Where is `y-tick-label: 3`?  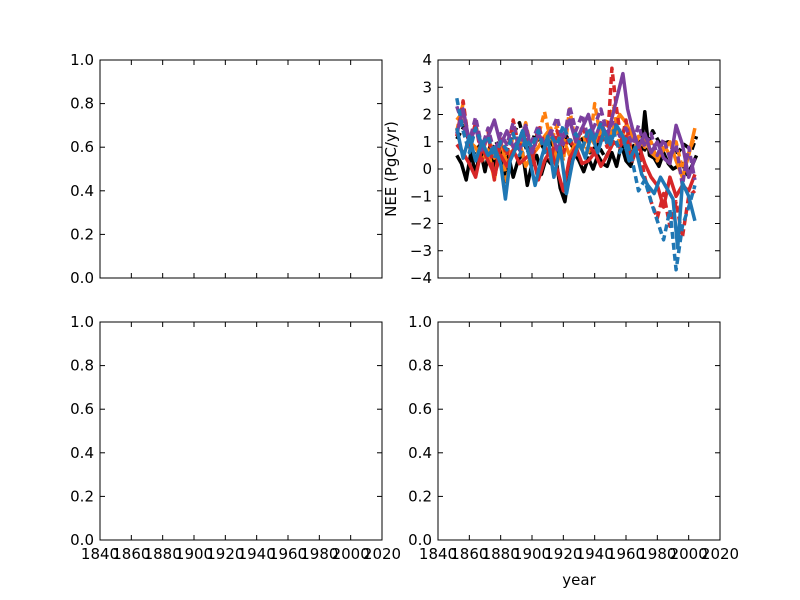 y-tick-label: 3 is located at coordinates (427, 87).